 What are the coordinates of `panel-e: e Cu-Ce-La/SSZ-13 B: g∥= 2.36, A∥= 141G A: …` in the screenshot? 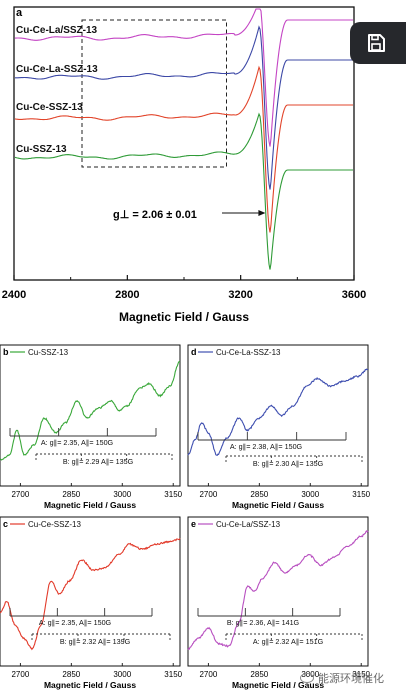 It's located at (279, 603).